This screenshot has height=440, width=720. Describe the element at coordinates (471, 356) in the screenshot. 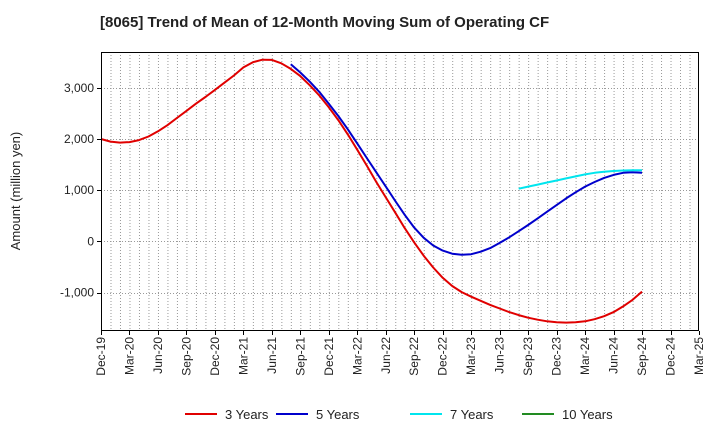

I see `x-tick-label: Mar-23` at that location.